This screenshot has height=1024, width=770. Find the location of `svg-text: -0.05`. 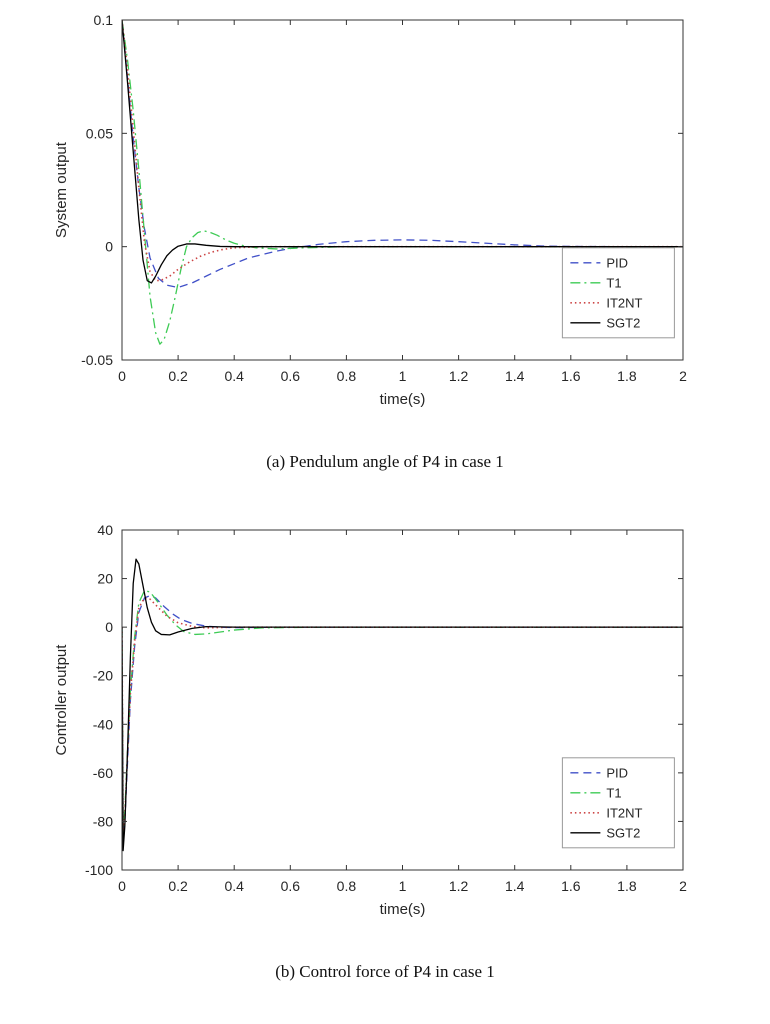

svg-text: -0.05 is located at coordinates (97, 360).